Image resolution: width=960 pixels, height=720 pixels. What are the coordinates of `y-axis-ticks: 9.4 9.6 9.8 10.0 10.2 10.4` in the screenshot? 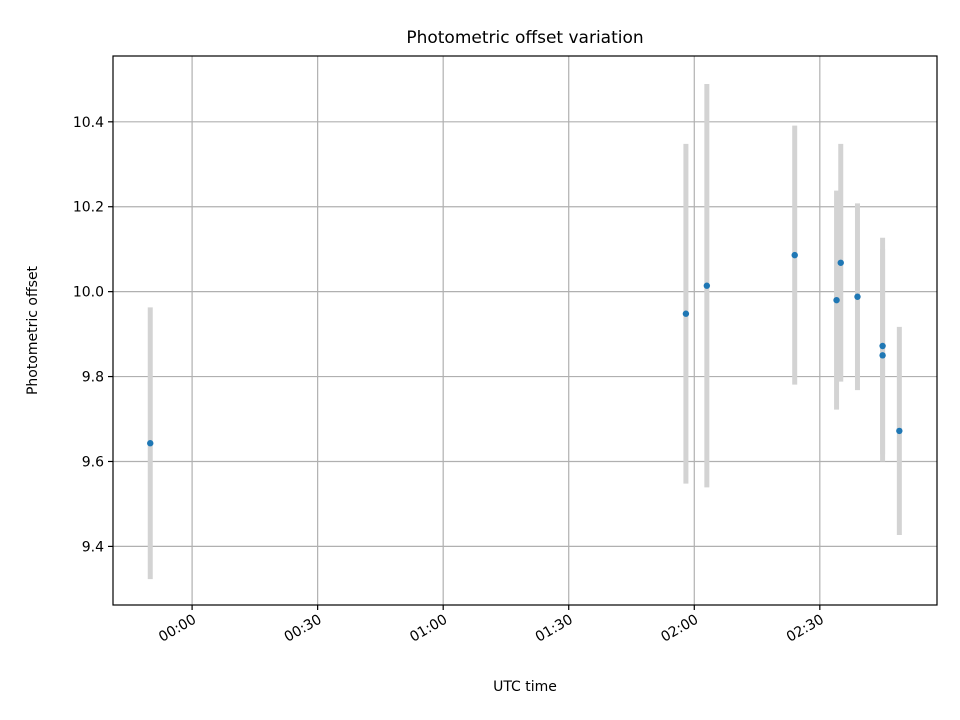 It's located at (93, 335).